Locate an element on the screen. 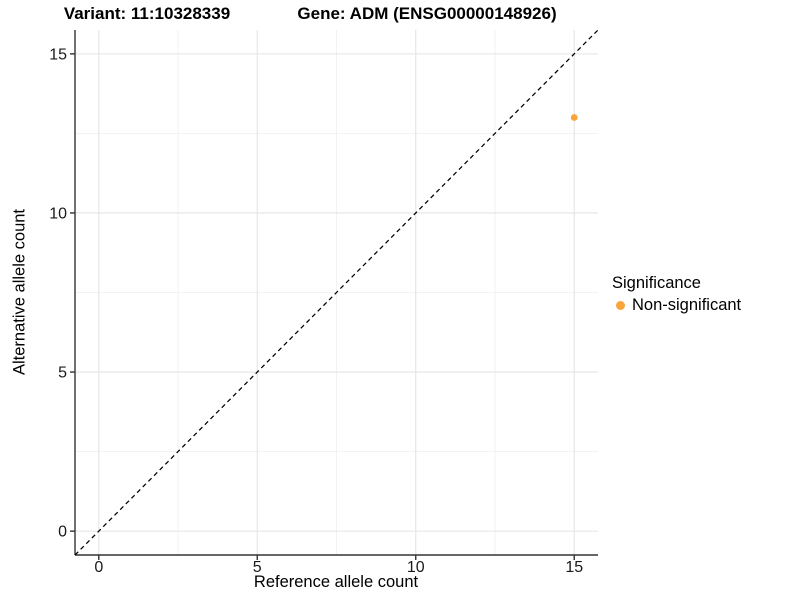 The image size is (800, 600). legend-item-non-significant: Non-significant is located at coordinates (676, 305).